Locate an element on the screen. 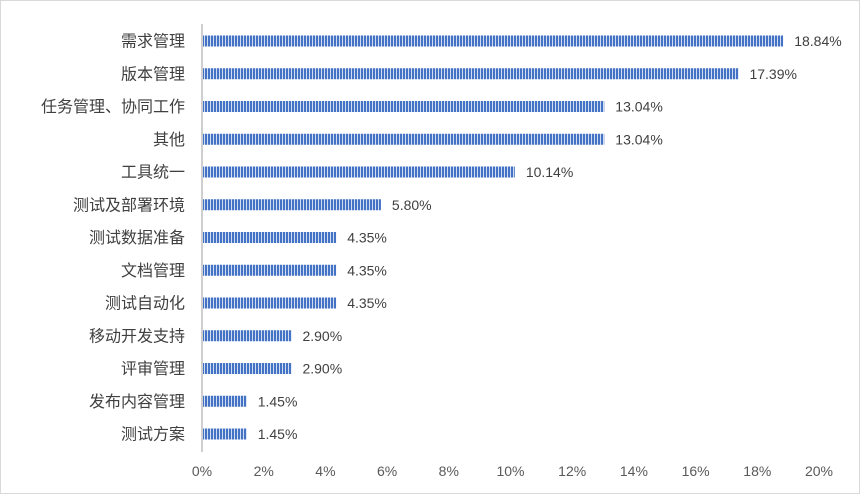 The height and width of the screenshot is (494, 860). x-tick-label: 18% is located at coordinates (757, 471).